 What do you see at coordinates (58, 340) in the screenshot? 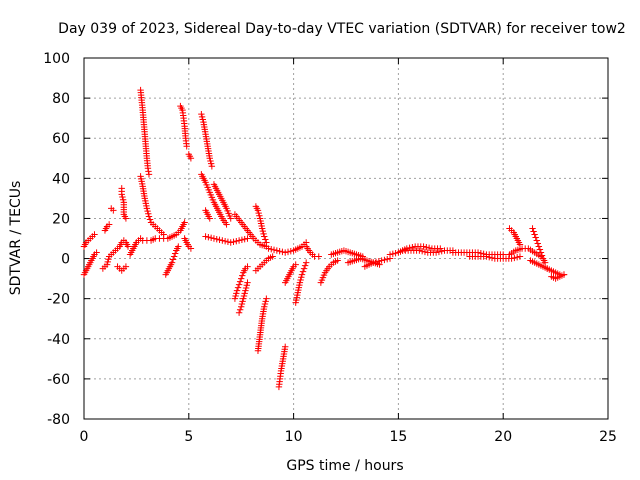
I see `y-tick-label: -40` at bounding box center [58, 340].